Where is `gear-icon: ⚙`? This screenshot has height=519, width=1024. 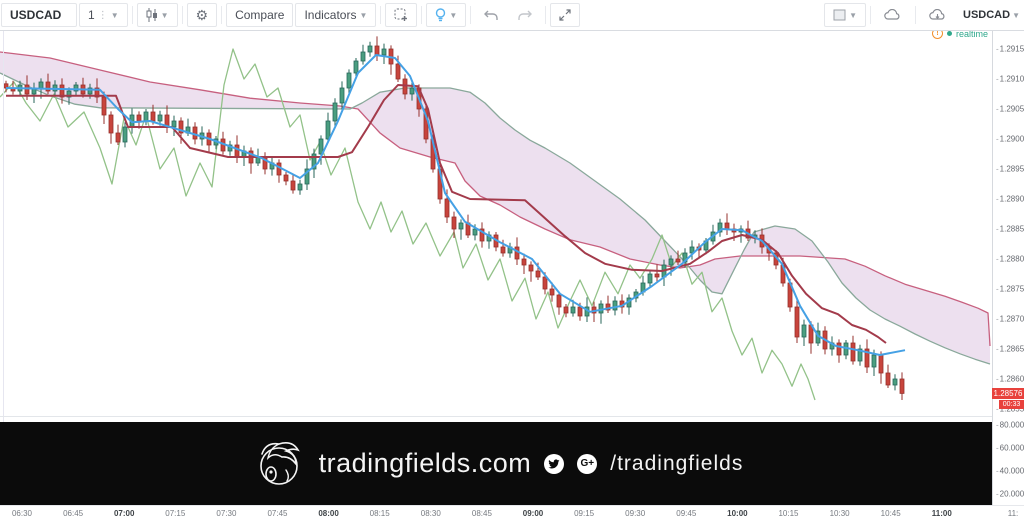
gear-icon: ⚙ is located at coordinates (202, 15).